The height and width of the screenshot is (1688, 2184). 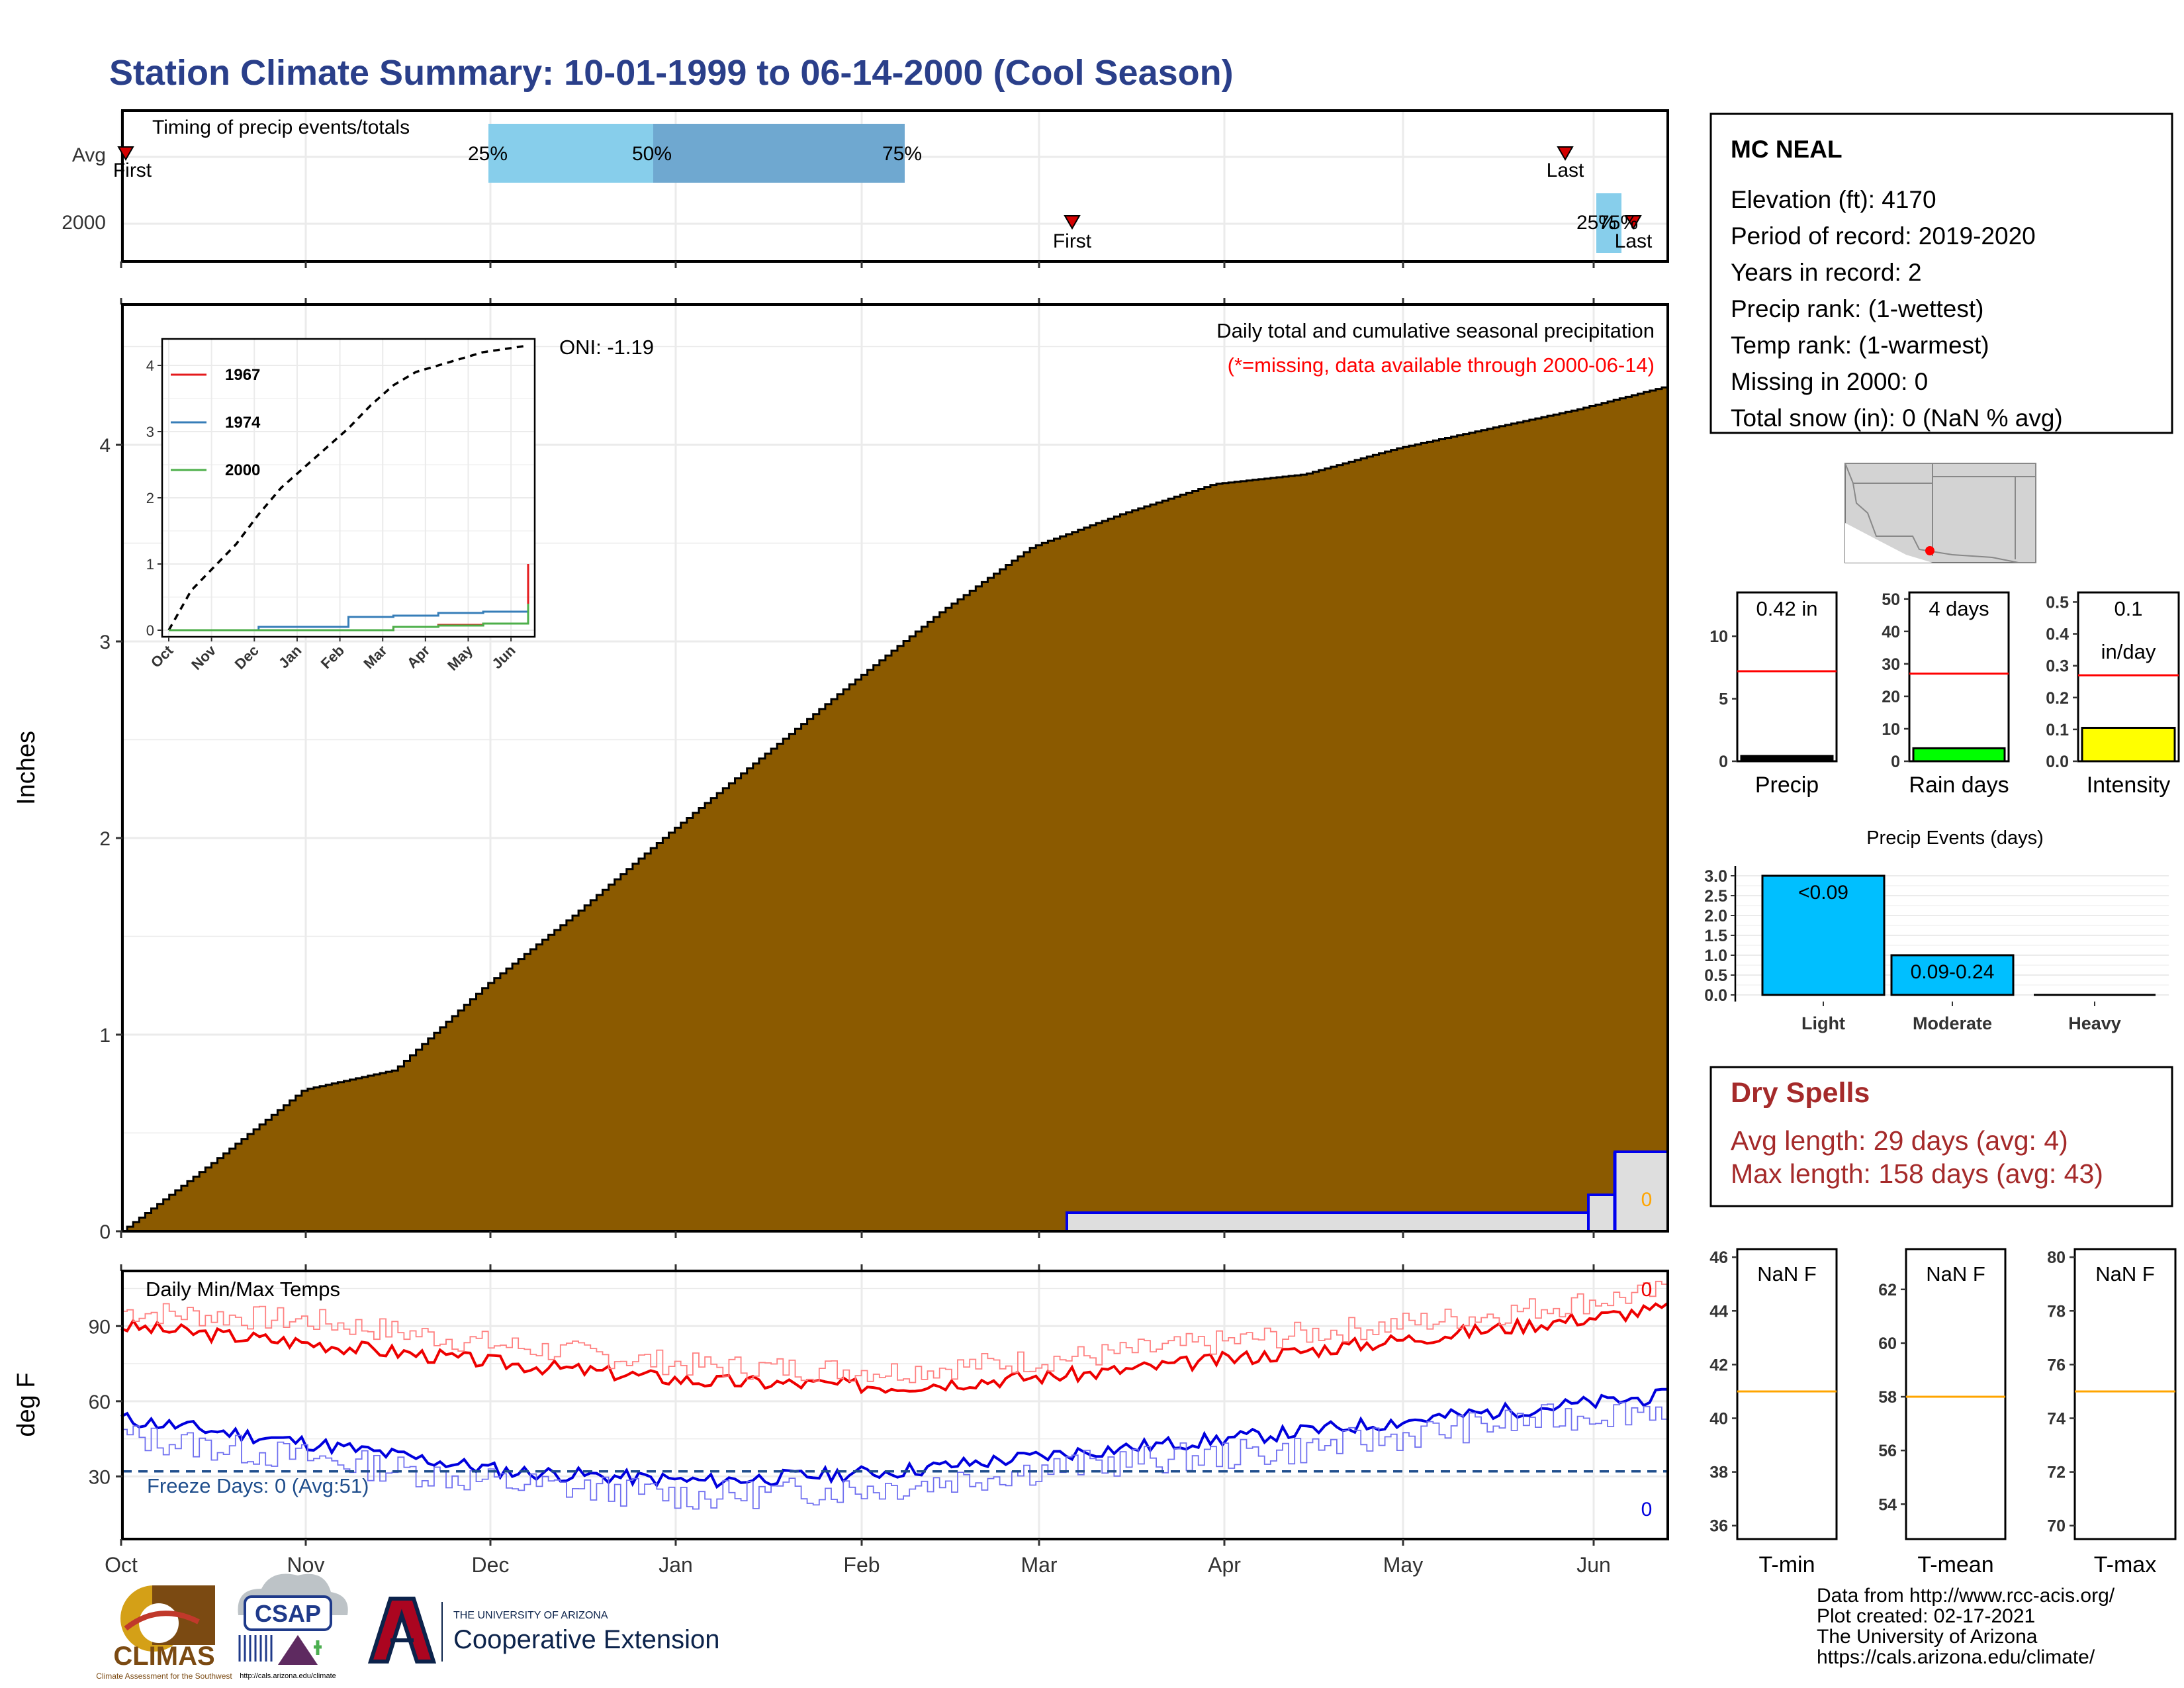 I want to click on locator-map-states, so click(x=1940, y=513).